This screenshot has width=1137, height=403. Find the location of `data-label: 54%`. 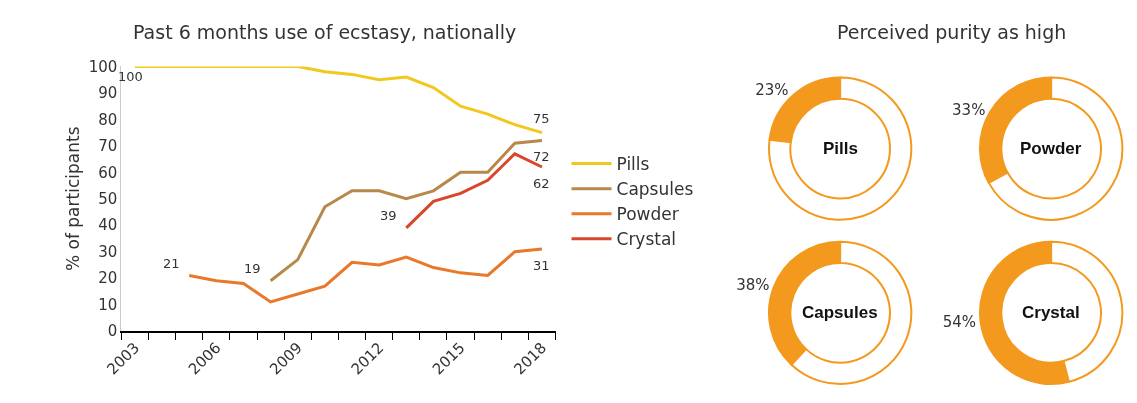

data-label: 54% is located at coordinates (959, 321).